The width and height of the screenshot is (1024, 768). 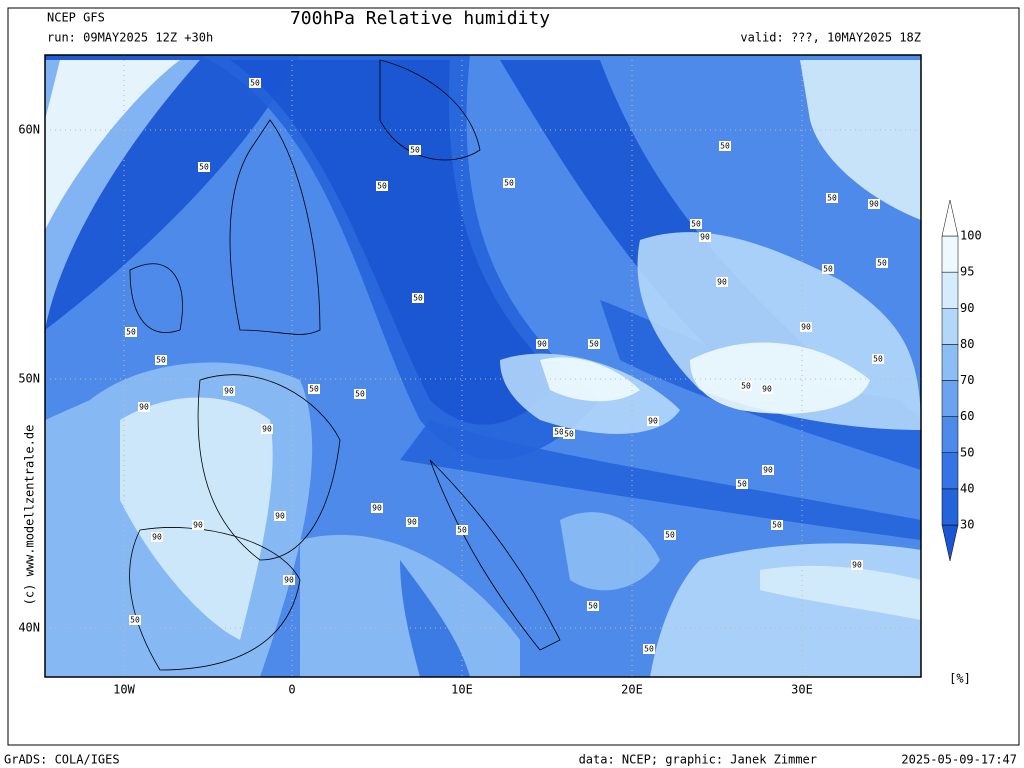 I want to click on lon-label: 10E, so click(x=462, y=690).